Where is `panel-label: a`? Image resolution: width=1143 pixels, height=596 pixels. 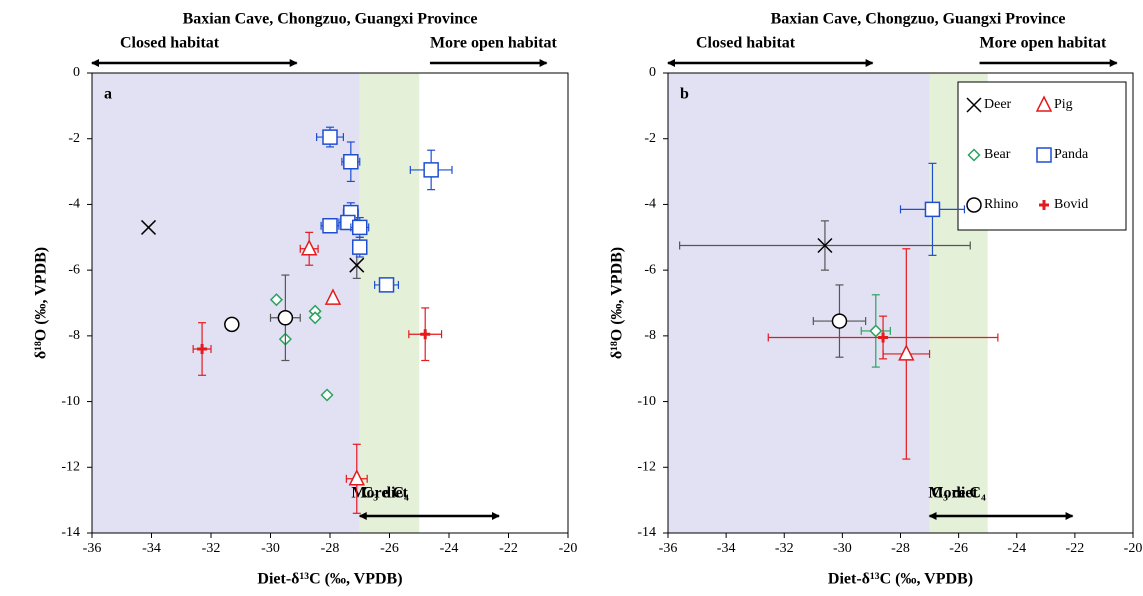 panel-label: a is located at coordinates (108, 94).